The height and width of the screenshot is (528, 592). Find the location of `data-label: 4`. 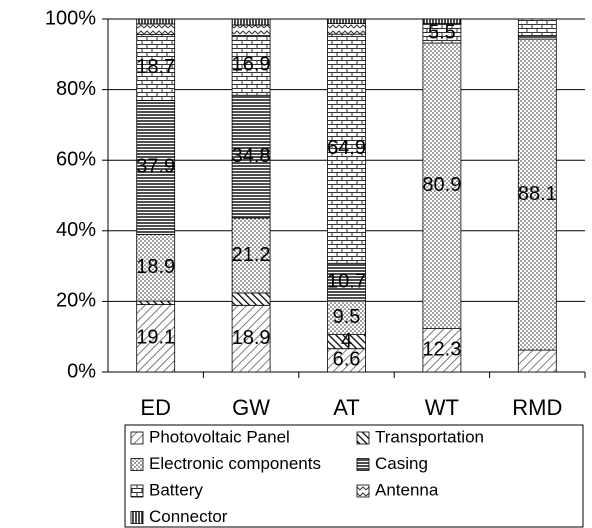

data-label: 4 is located at coordinates (346, 341).